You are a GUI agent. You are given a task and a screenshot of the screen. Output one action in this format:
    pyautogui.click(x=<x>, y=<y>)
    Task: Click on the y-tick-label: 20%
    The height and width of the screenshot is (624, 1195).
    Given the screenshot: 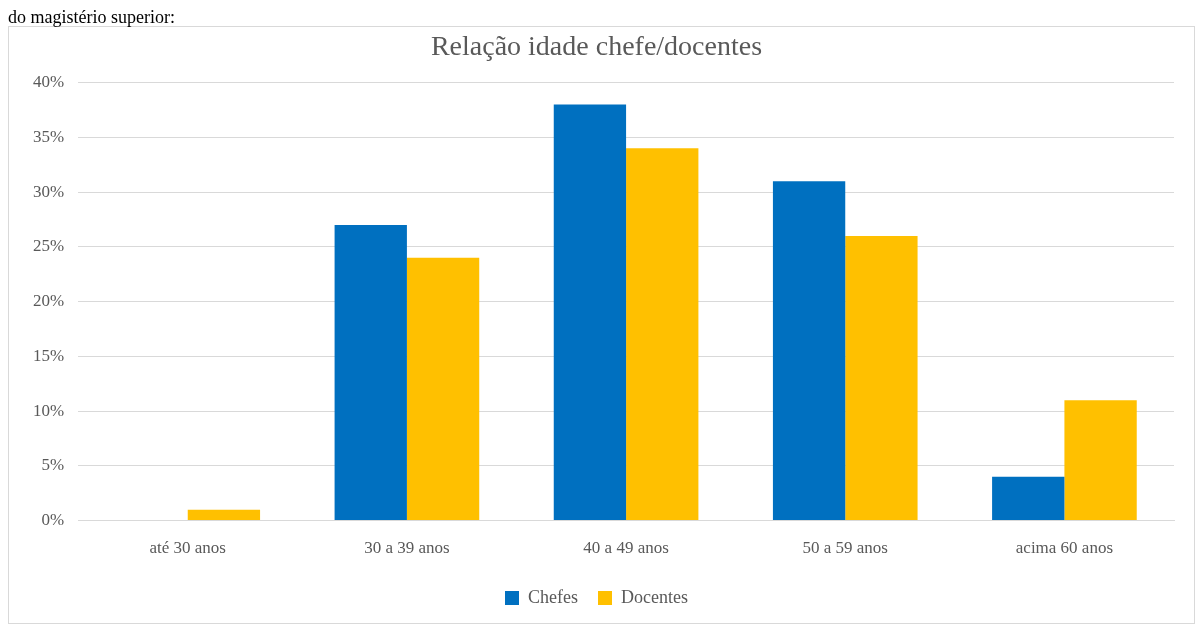 What is the action you would take?
    pyautogui.click(x=48, y=301)
    